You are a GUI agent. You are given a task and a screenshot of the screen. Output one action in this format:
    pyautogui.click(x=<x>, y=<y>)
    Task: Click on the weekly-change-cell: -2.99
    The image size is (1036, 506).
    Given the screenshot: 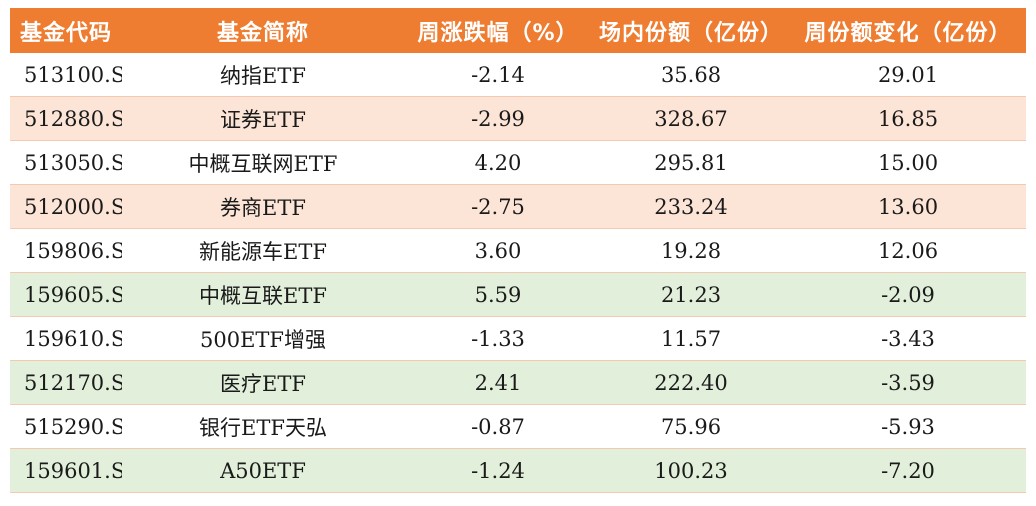 What is the action you would take?
    pyautogui.click(x=498, y=118)
    